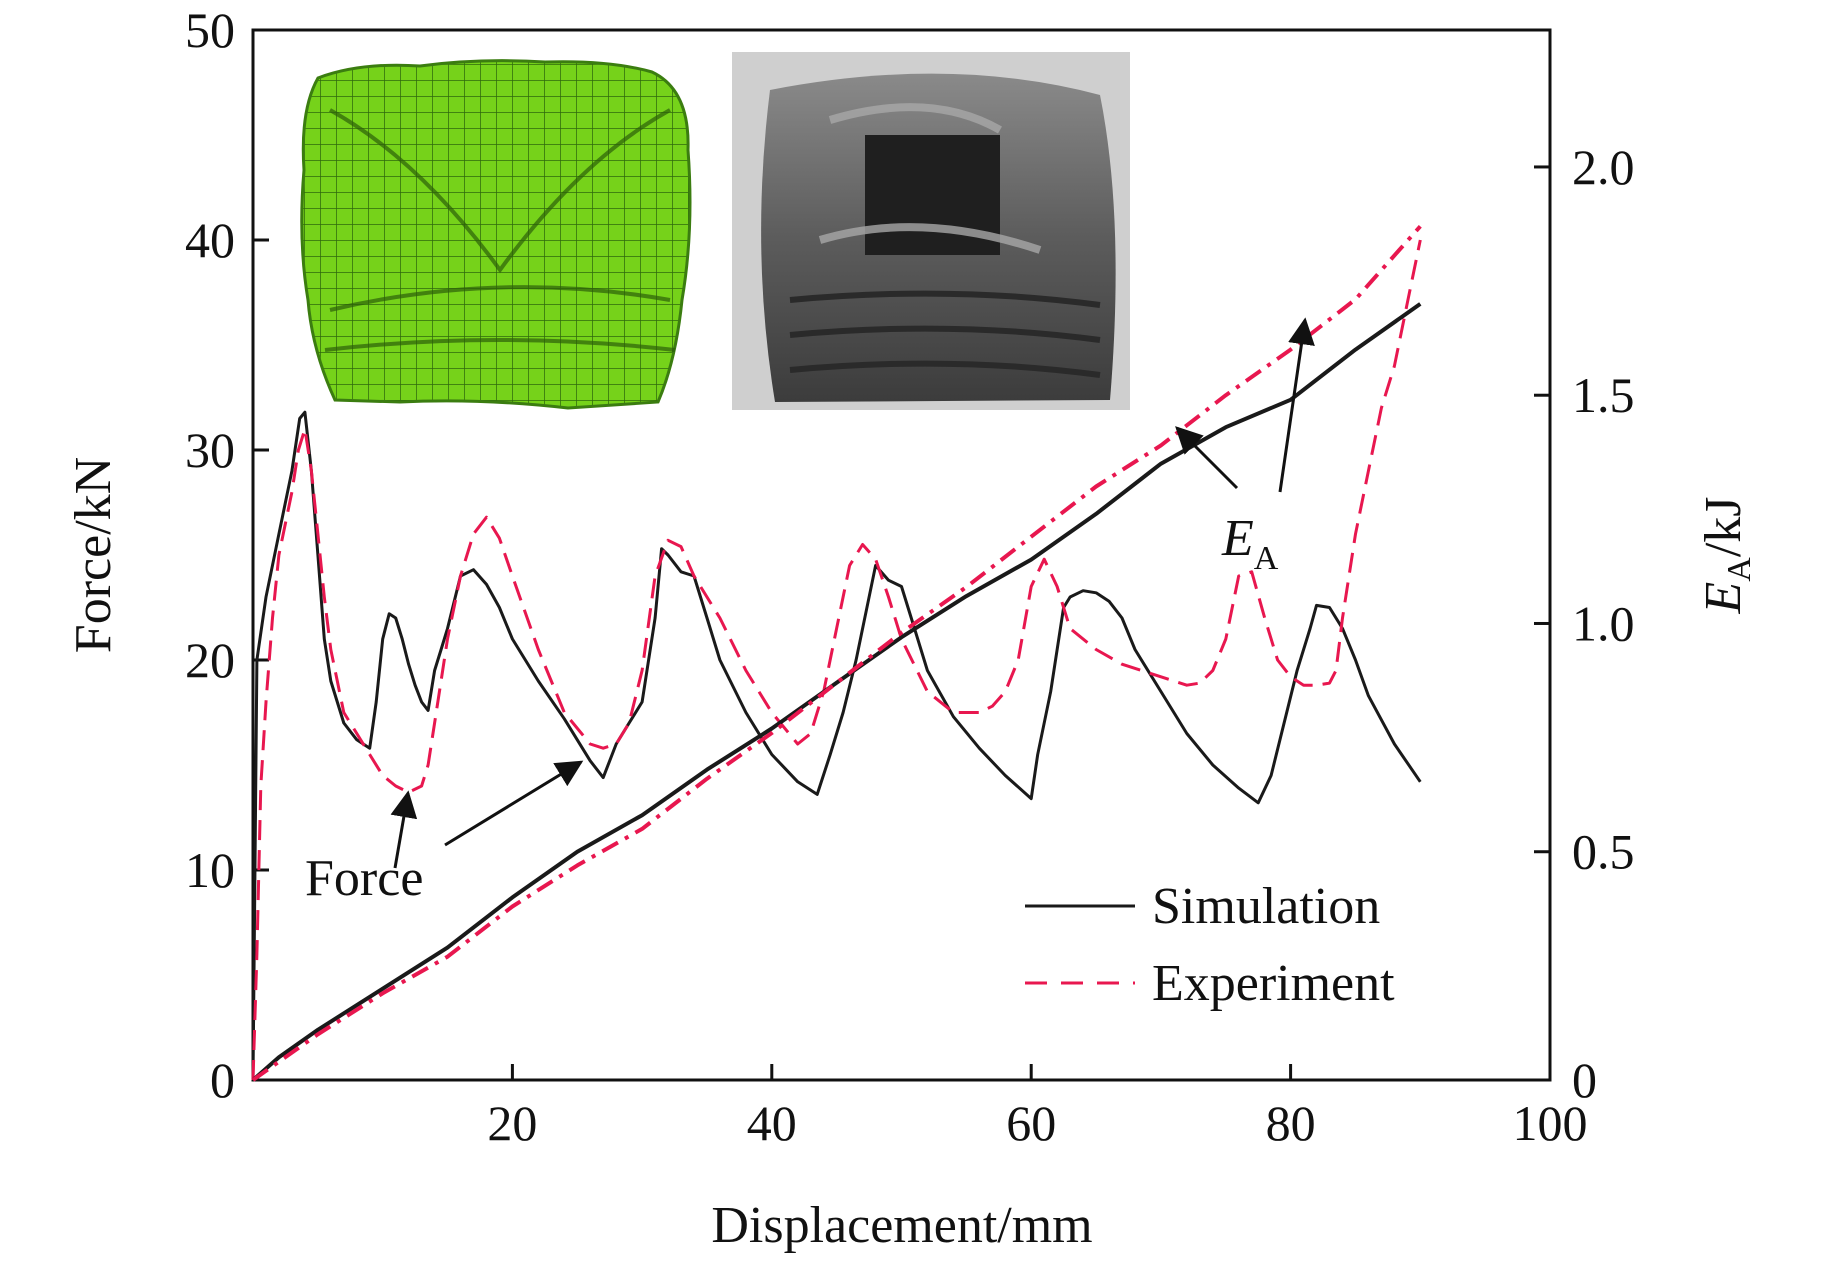 This screenshot has width=1843, height=1266. I want to click on x-tick-label: 20, so click(512, 1123).